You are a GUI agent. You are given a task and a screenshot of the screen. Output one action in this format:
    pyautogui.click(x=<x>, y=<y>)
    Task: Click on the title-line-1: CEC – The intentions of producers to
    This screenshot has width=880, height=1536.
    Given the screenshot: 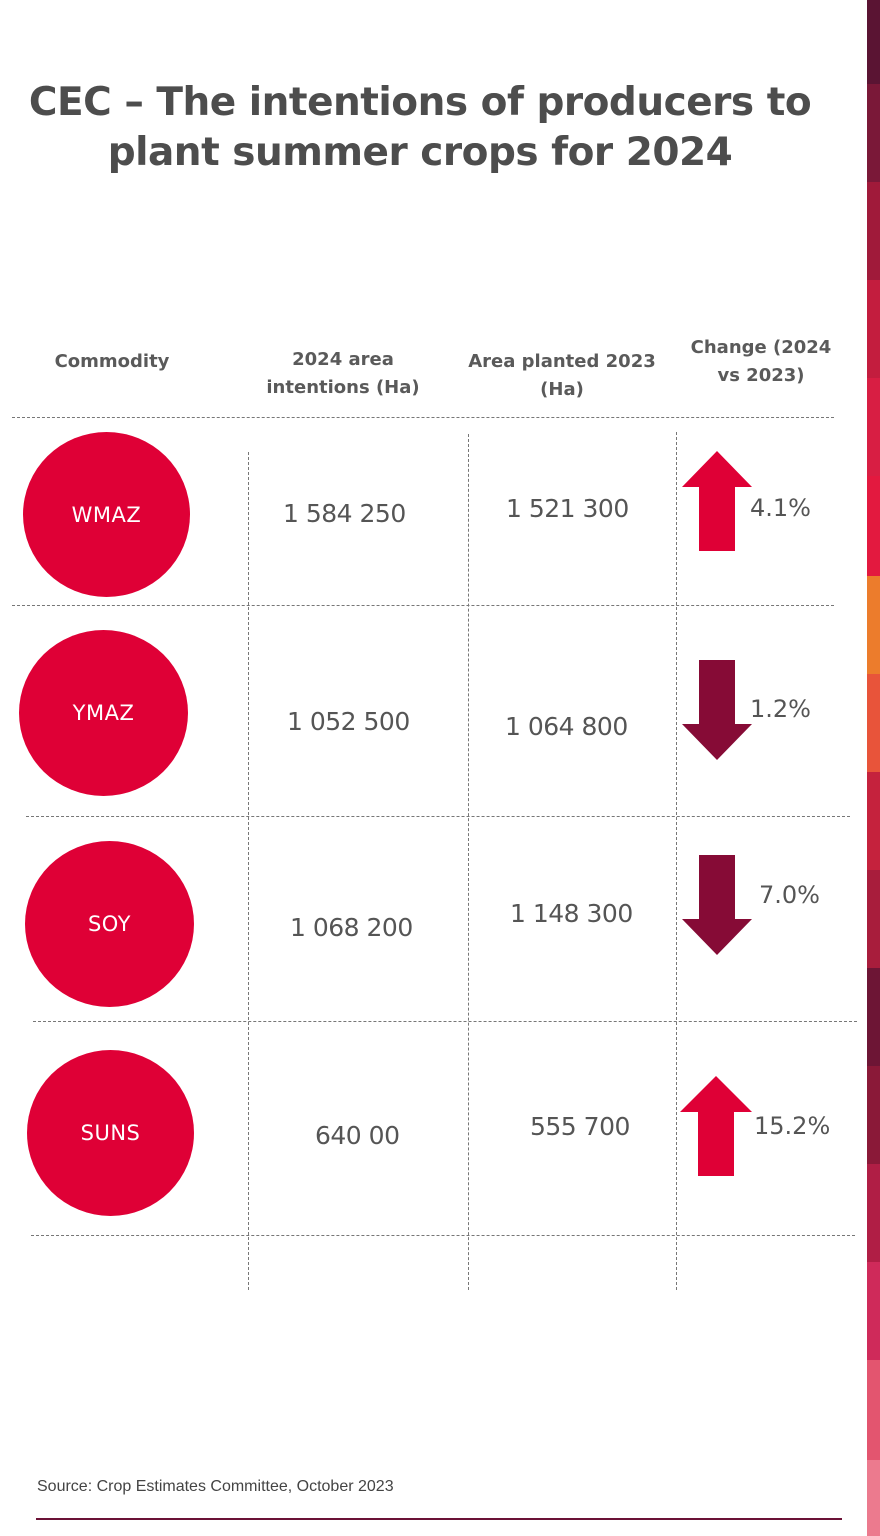 What is the action you would take?
    pyautogui.click(x=420, y=102)
    